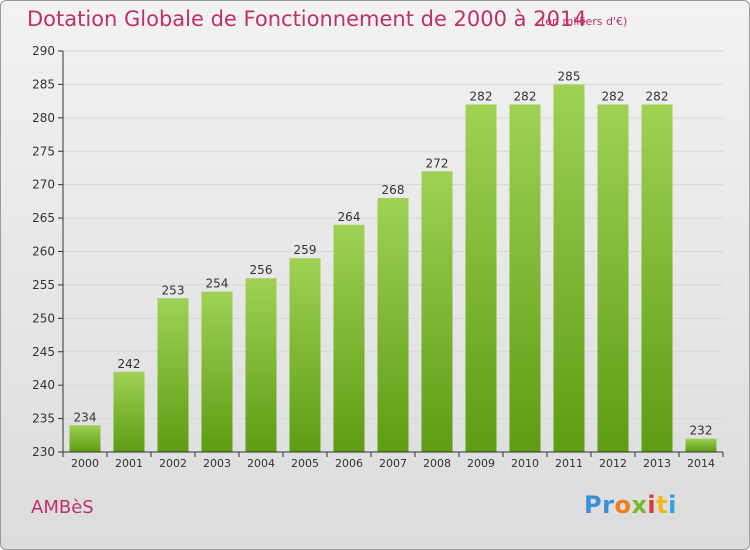 Image resolution: width=750 pixels, height=550 pixels. What do you see at coordinates (305, 463) in the screenshot?
I see `x-tick-label: 2005` at bounding box center [305, 463].